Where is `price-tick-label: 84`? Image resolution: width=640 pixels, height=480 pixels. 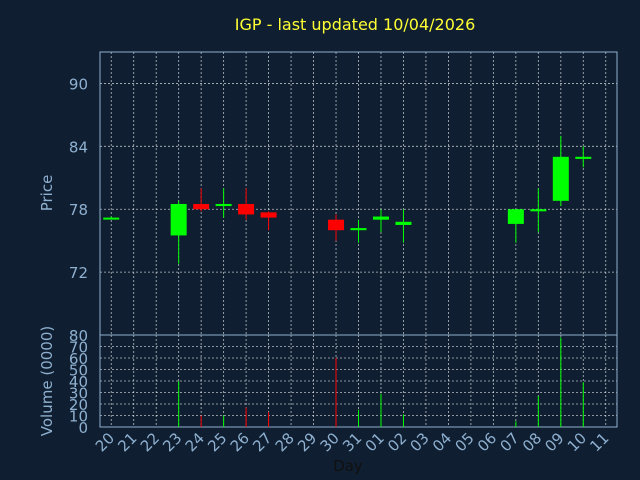 price-tick-label: 84 is located at coordinates (78, 147).